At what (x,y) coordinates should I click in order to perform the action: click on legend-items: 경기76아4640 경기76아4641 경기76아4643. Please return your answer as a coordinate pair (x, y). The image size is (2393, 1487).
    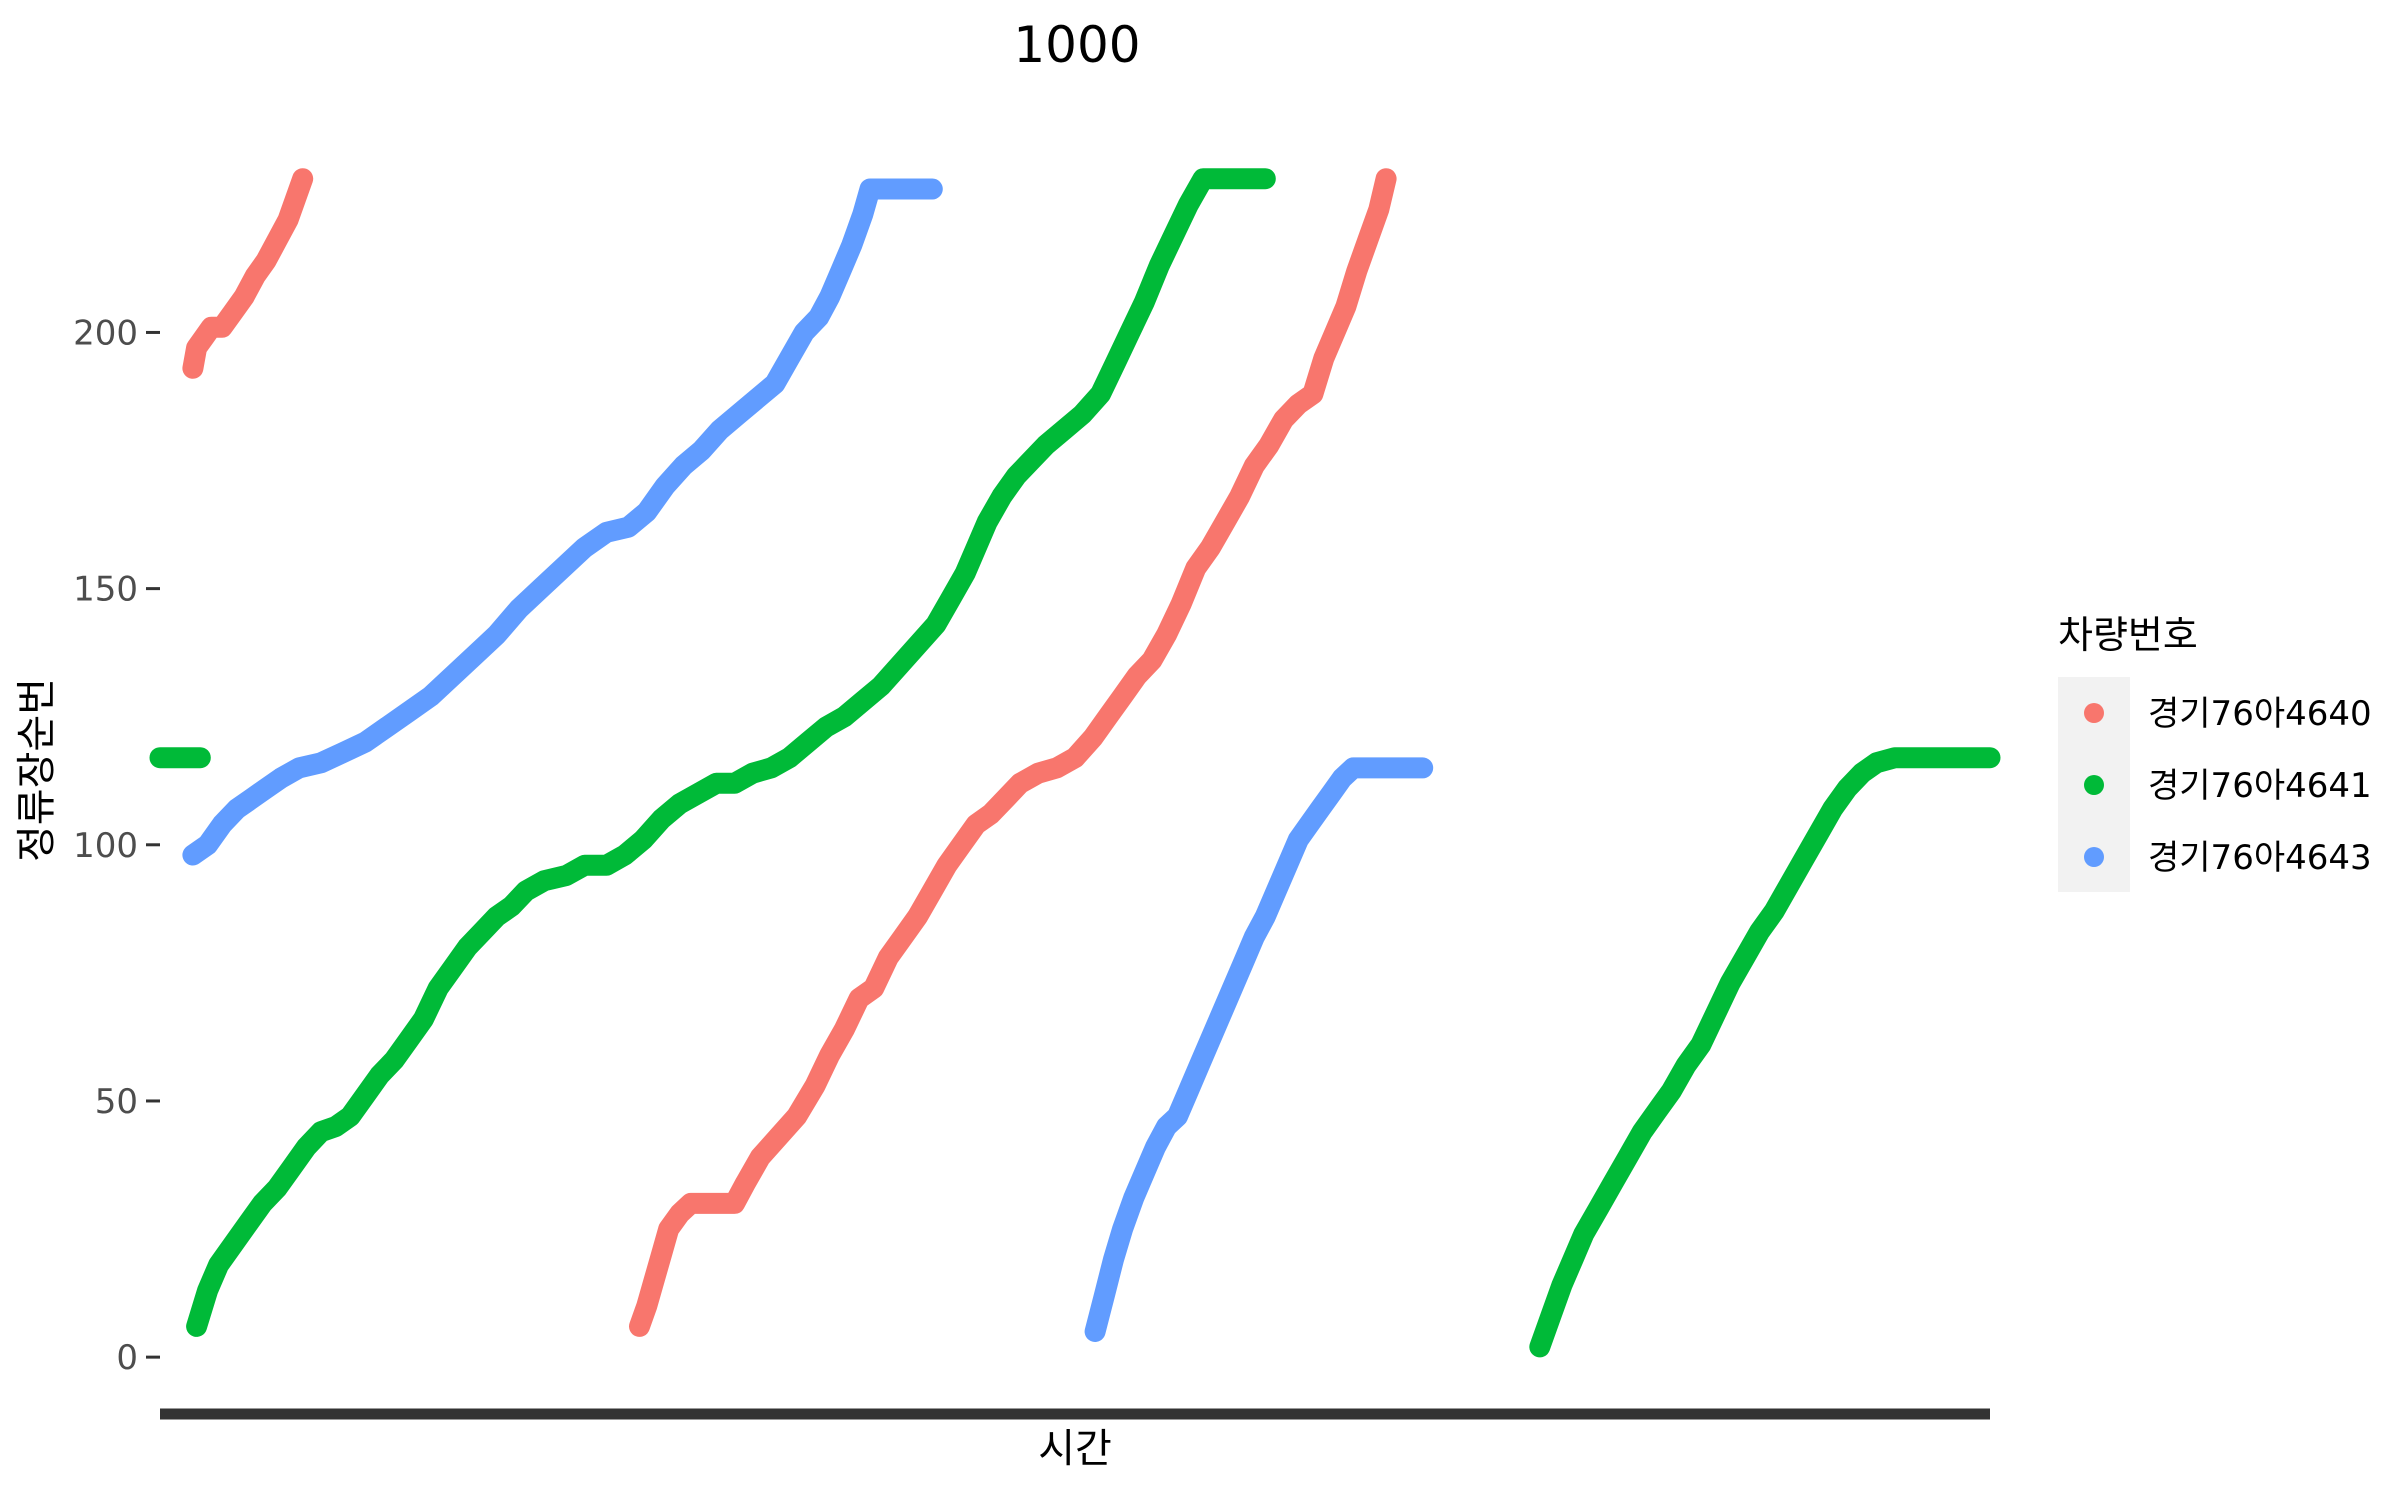
    Looking at the image, I should click on (2228, 786).